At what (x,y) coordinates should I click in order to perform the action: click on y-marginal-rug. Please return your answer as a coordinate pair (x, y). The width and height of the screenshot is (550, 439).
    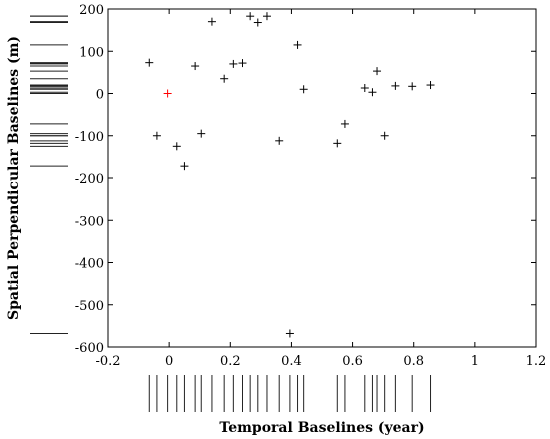
    Looking at the image, I should click on (49, 174).